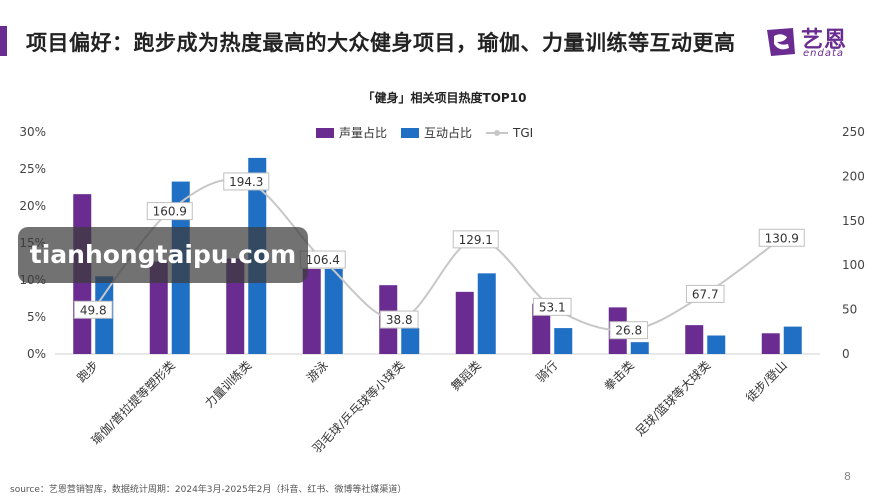 This screenshot has width=889, height=500. What do you see at coordinates (619, 376) in the screenshot?
I see `category-label: 拳击类` at bounding box center [619, 376].